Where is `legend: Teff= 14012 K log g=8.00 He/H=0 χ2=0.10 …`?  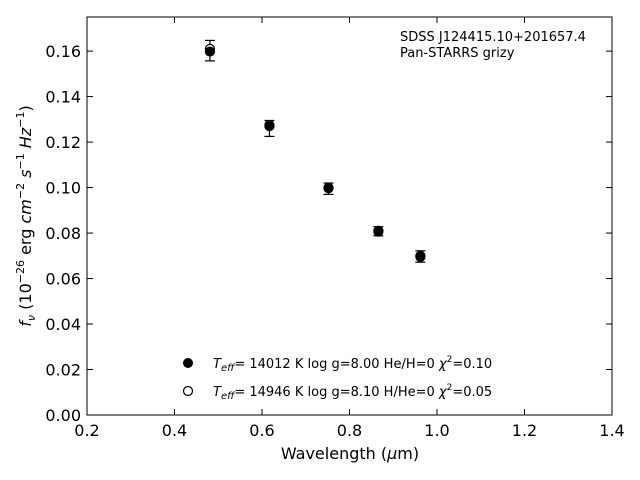 legend: Teff= 14012 K log g=8.00 He/H=0 χ2=0.10 … is located at coordinates (337, 378).